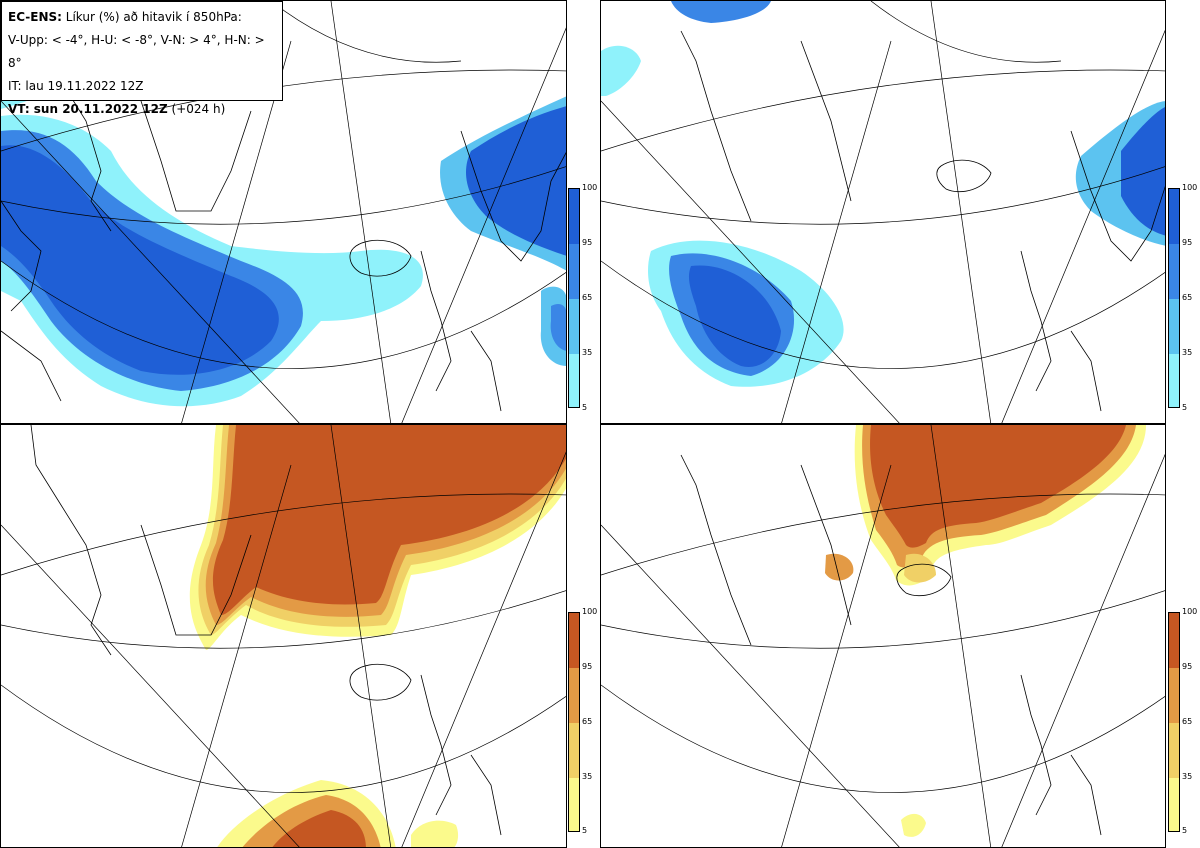 The image size is (1200, 848). Describe the element at coordinates (839, 567) in the screenshot. I see `prob-region-small1` at that location.